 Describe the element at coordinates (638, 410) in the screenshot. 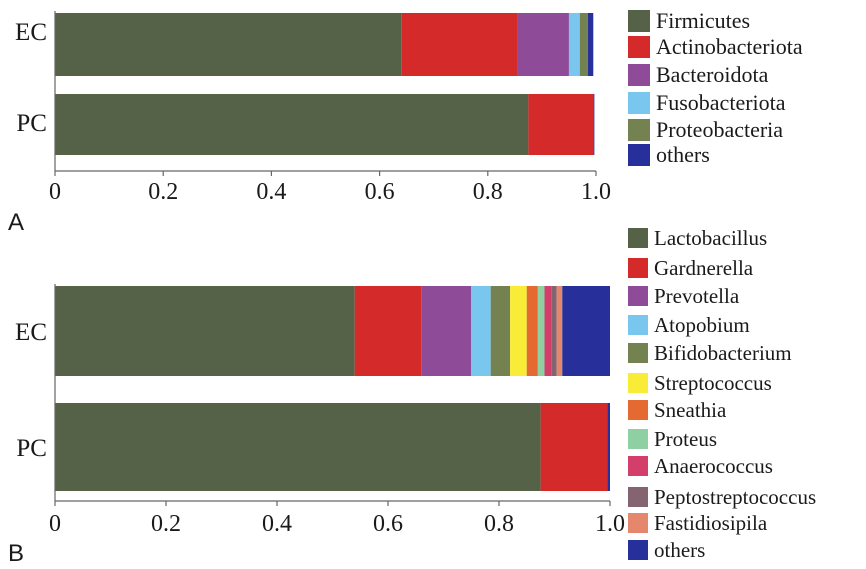

I see `legend-swatch-sneathia` at that location.